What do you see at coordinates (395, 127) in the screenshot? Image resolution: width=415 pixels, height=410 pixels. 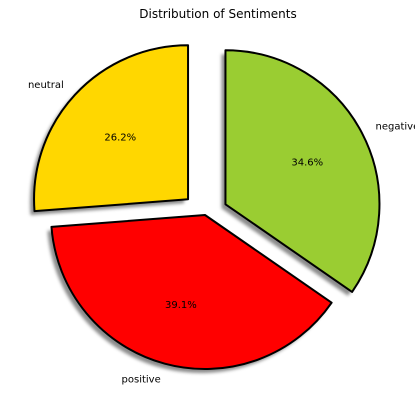 I see `slice-label-negative: negative` at bounding box center [395, 127].